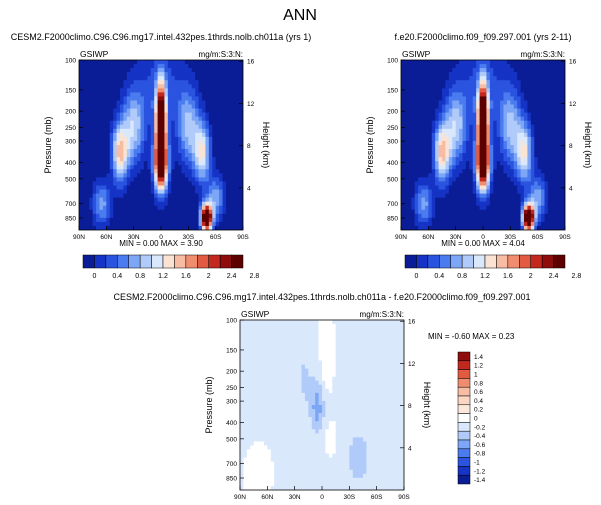 This screenshot has height=505, width=601. What do you see at coordinates (370, 144) in the screenshot?
I see `y-axis-label: Pressure (mb)` at bounding box center [370, 144].